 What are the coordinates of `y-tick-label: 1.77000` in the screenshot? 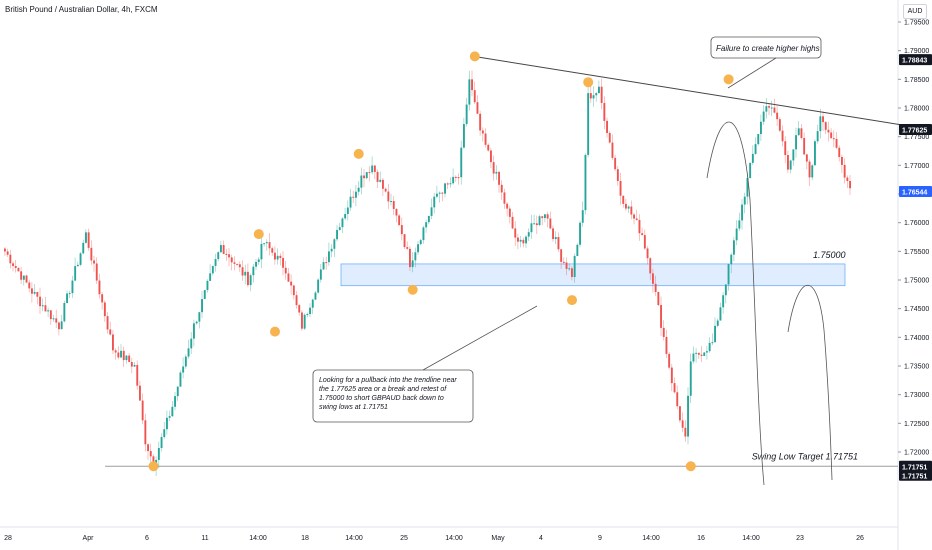 It's located at (916, 166).